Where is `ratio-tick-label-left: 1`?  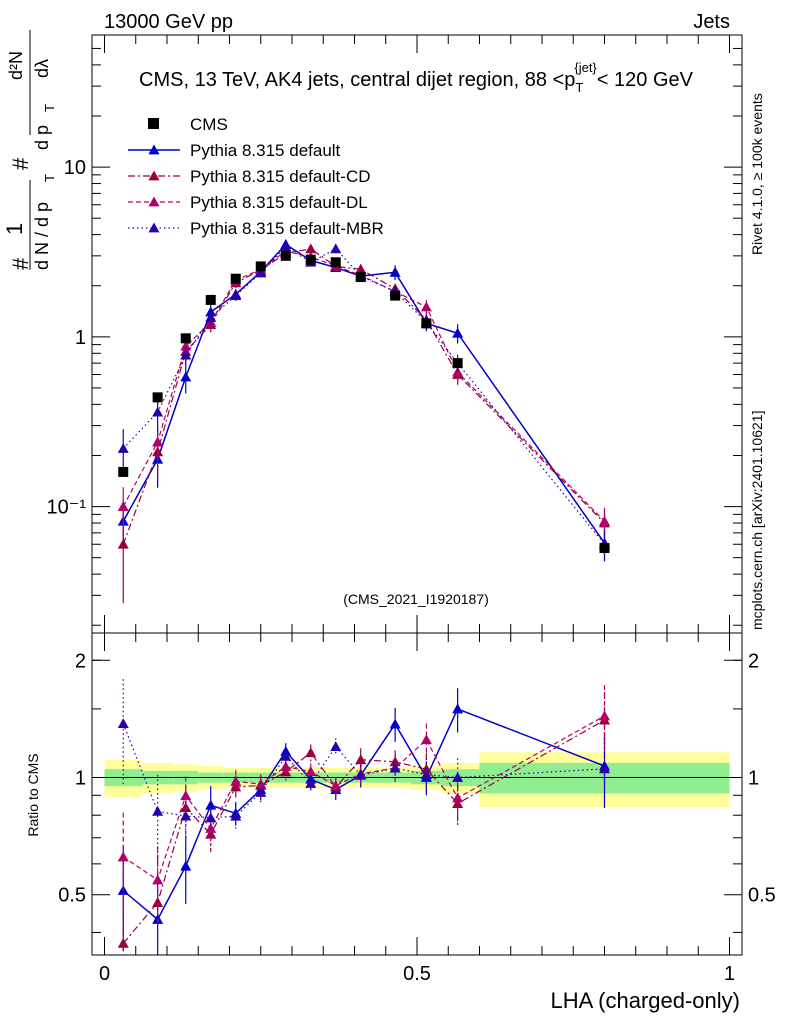 ratio-tick-label-left: 1 is located at coordinates (80, 778).